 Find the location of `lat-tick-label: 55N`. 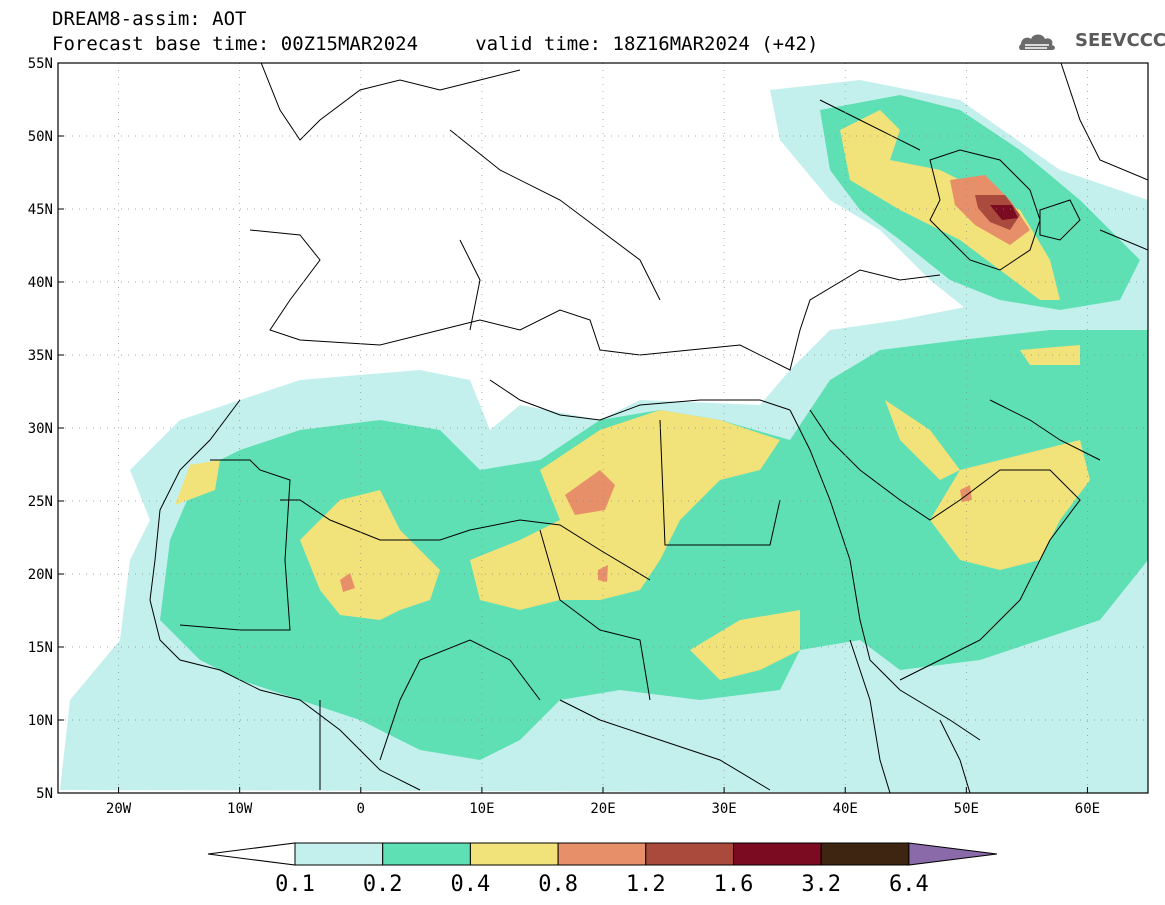

lat-tick-label: 55N is located at coordinates (40, 64).